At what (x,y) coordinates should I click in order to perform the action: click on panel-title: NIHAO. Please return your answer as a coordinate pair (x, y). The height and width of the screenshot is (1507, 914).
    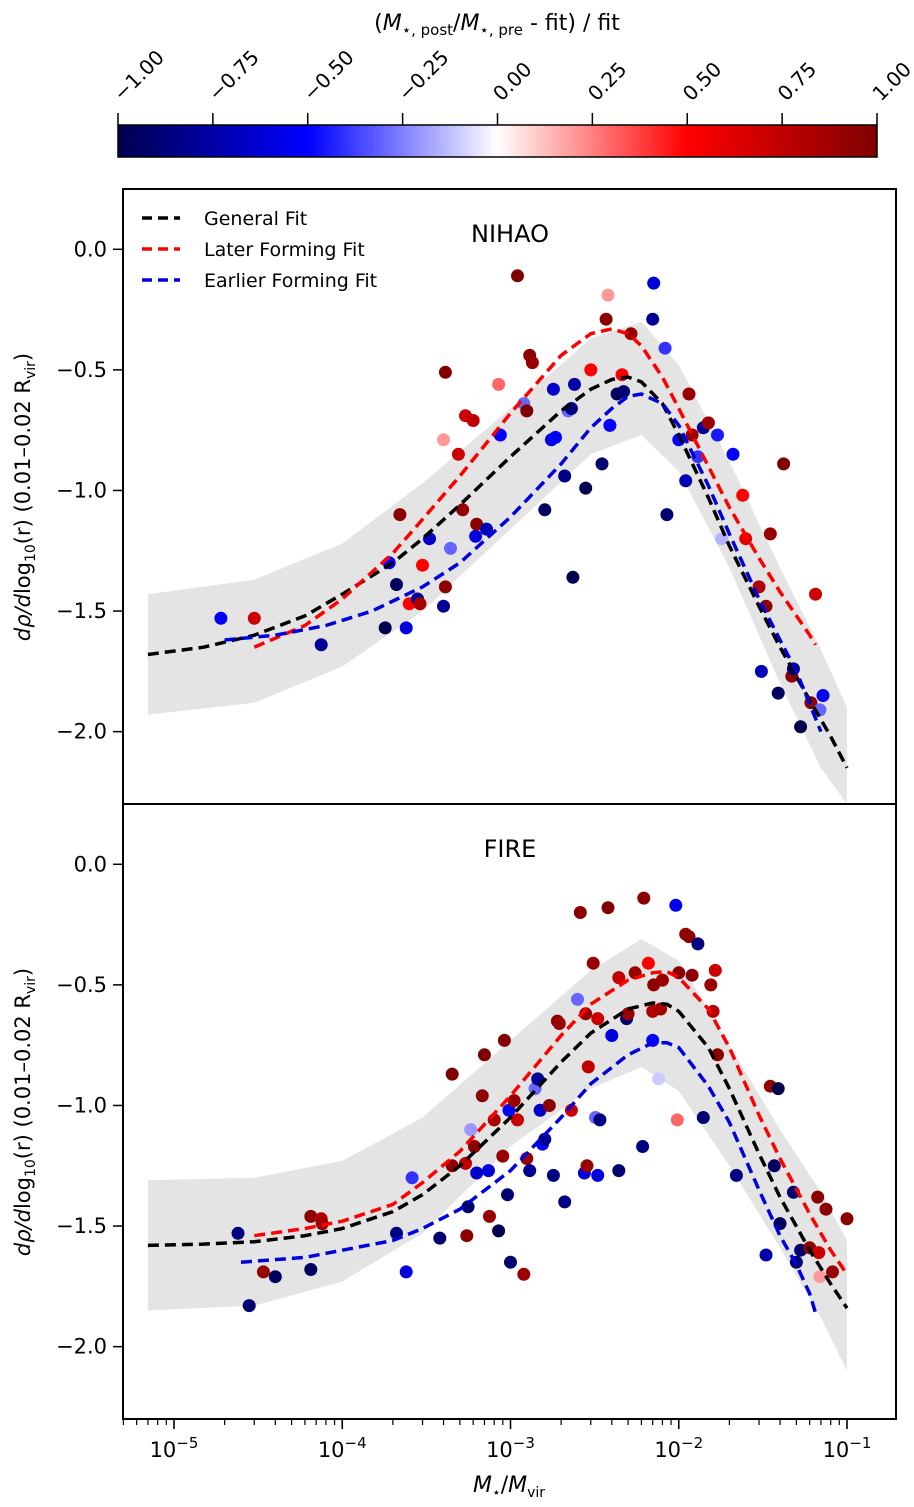
    Looking at the image, I should click on (510, 234).